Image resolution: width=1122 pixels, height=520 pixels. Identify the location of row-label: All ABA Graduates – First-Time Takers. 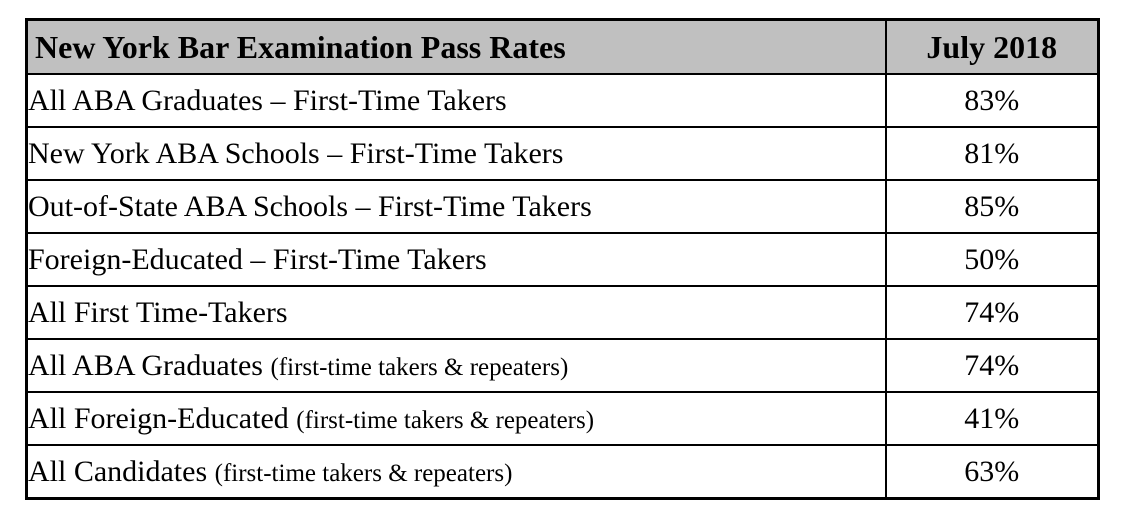
(456, 100).